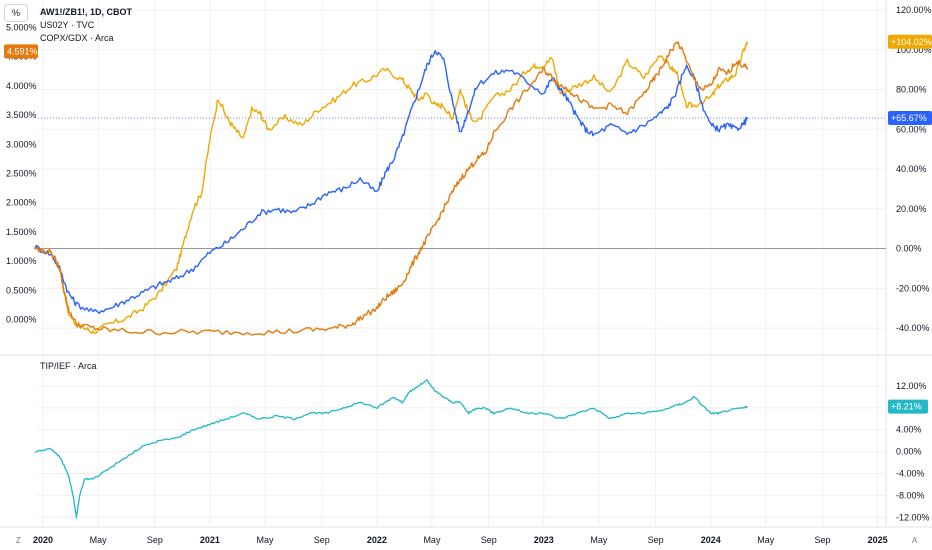  What do you see at coordinates (911, 386) in the screenshot?
I see `sub-right-tick-label: 12.00%` at bounding box center [911, 386].